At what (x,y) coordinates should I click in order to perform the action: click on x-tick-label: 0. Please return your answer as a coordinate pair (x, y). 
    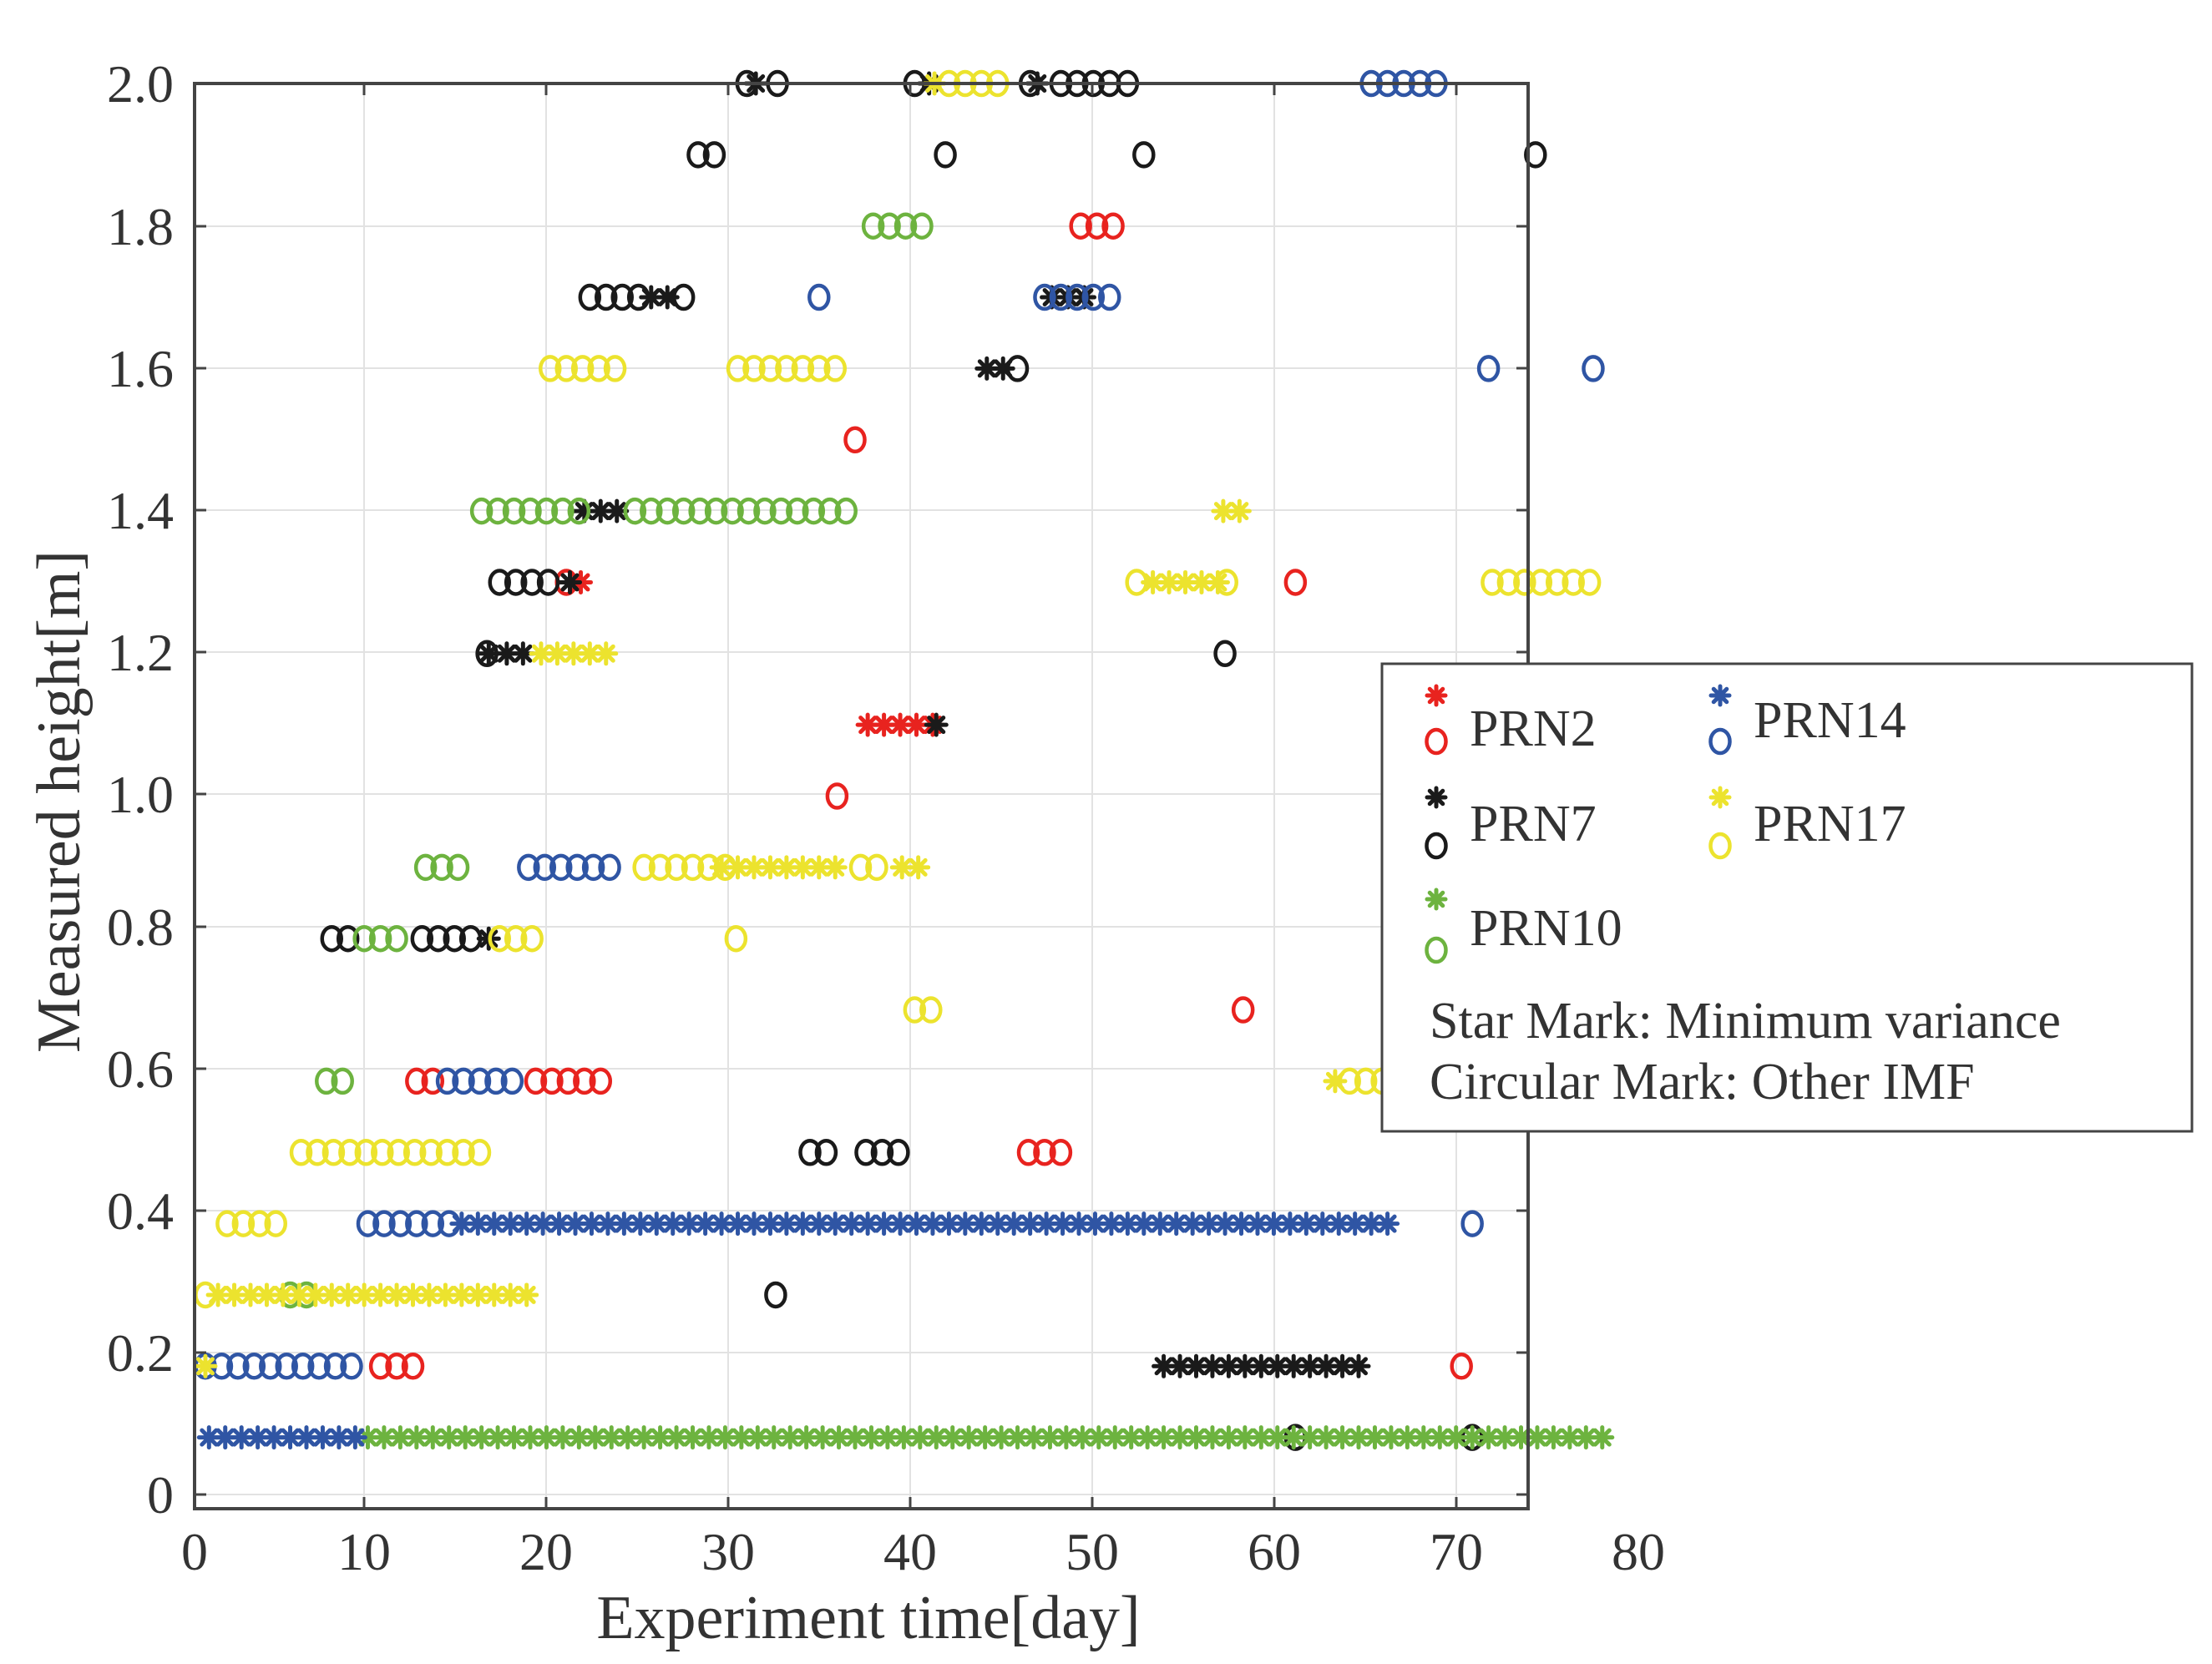
    Looking at the image, I should click on (194, 1551).